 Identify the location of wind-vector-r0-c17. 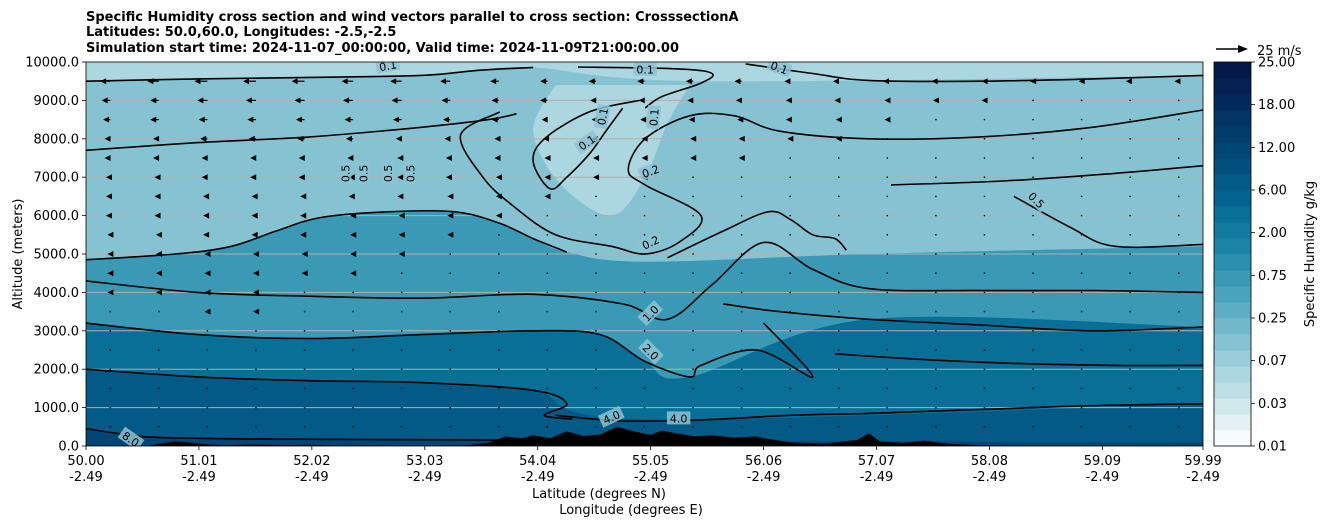
(934, 81).